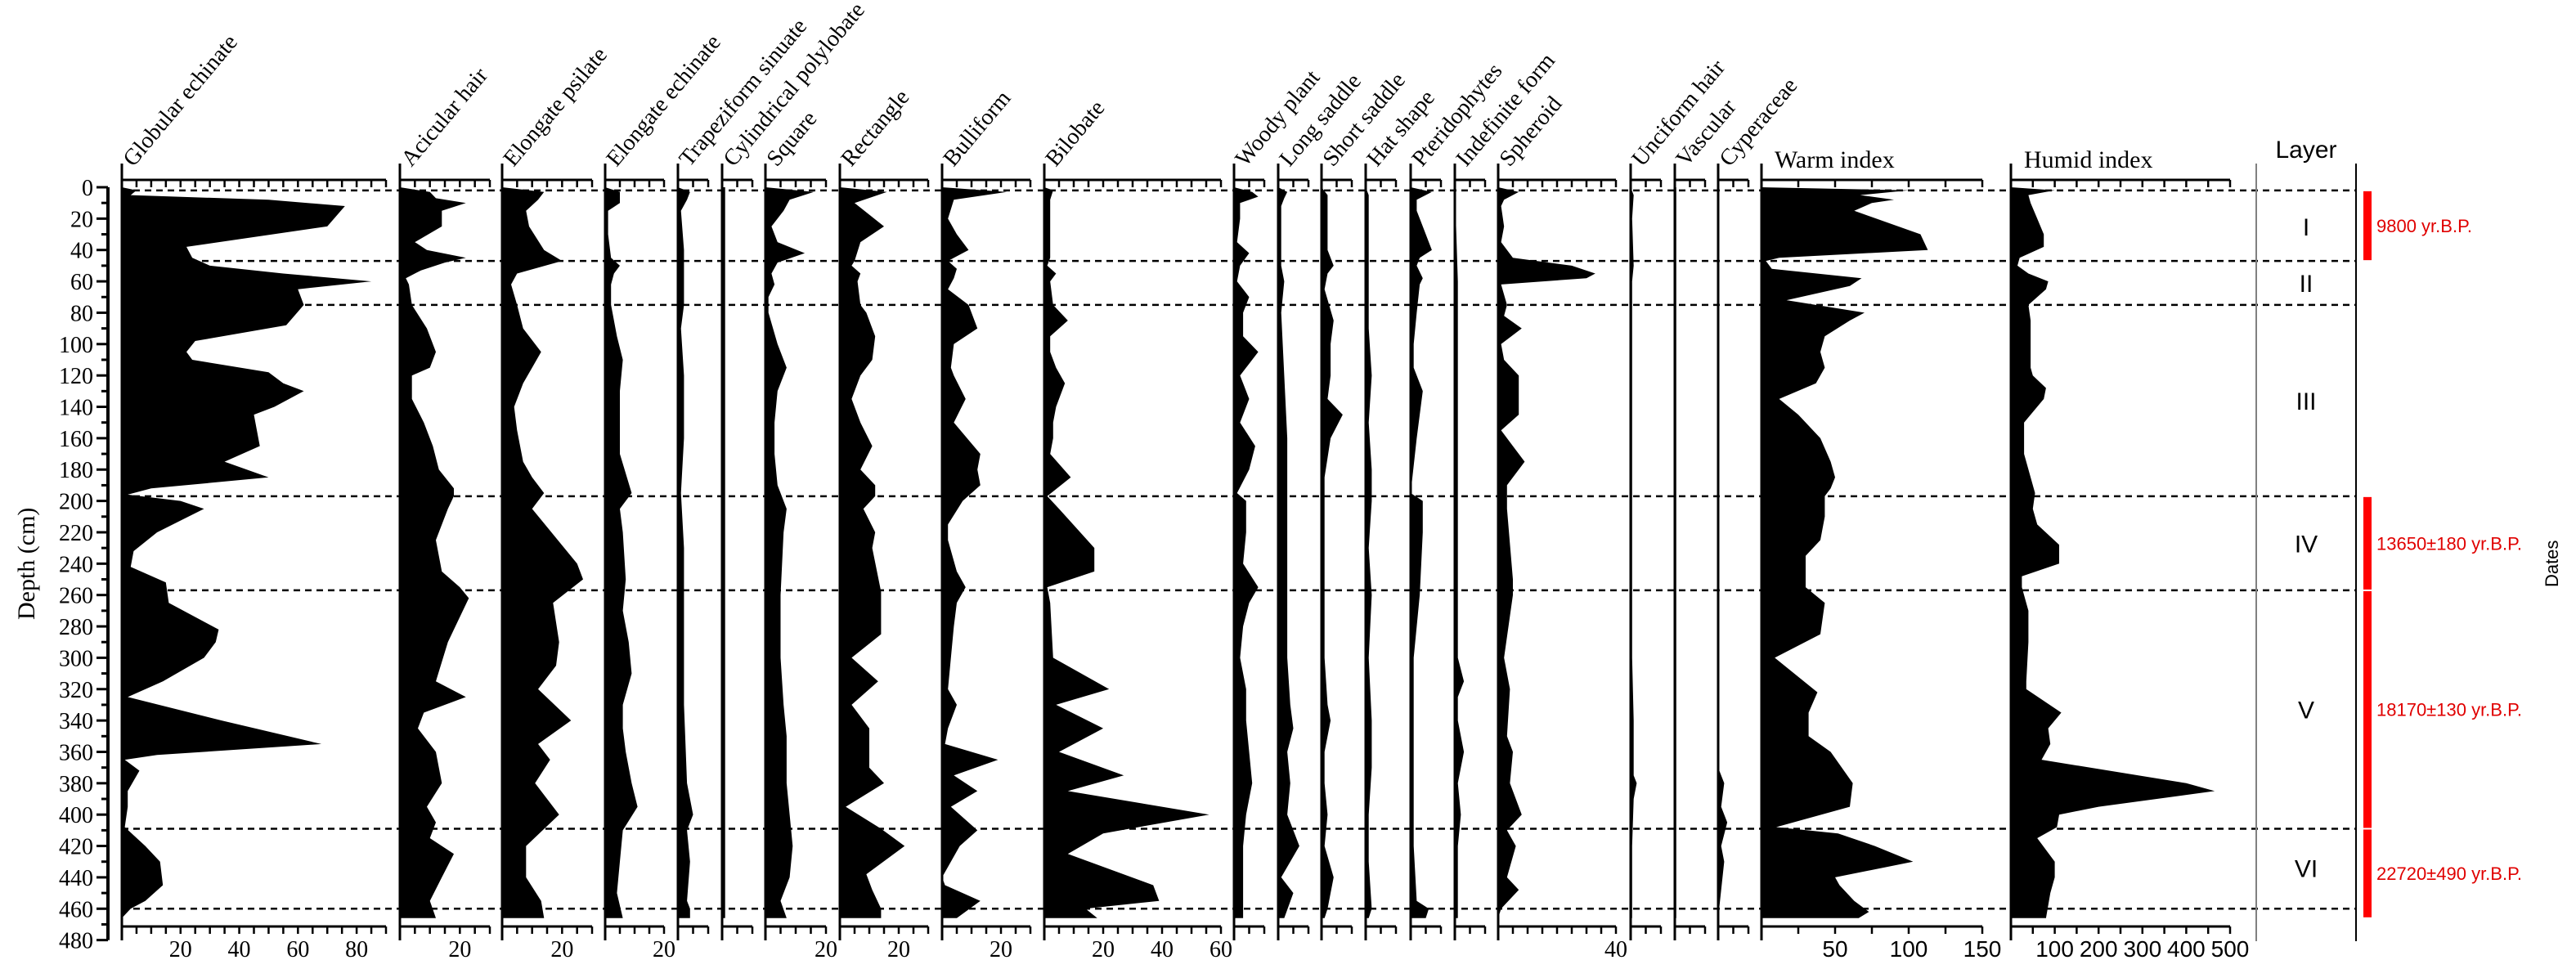 The image size is (2576, 960). Describe the element at coordinates (76, 847) in the screenshot. I see `depth-tick-label: 420` at that location.